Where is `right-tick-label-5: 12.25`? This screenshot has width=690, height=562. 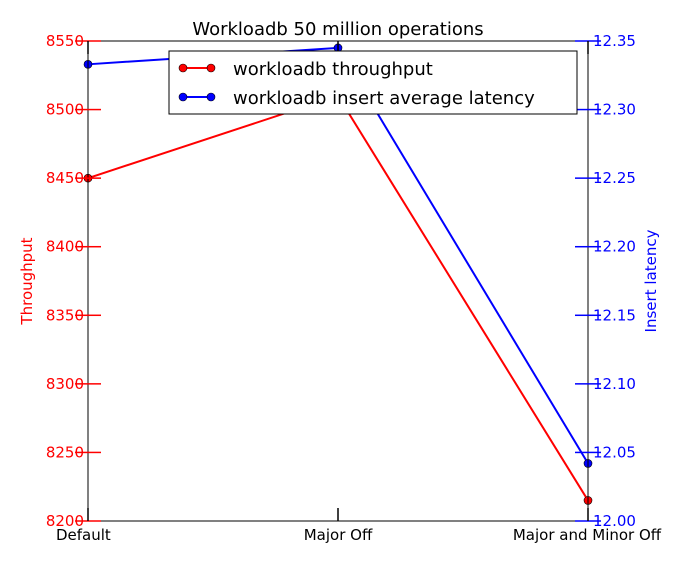
right-tick-label-5: 12.25 is located at coordinates (614, 178).